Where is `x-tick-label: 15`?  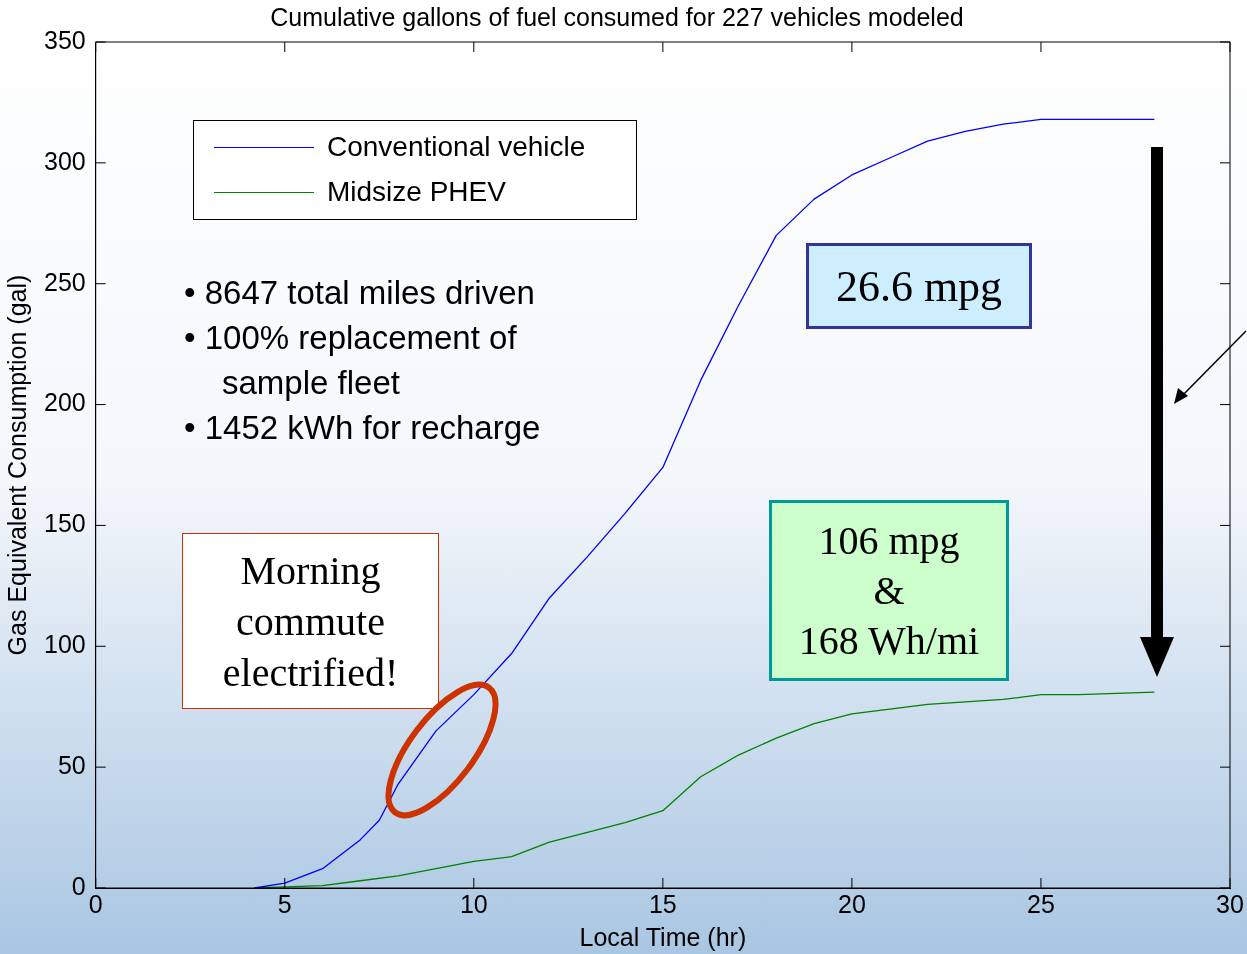
x-tick-label: 15 is located at coordinates (662, 903).